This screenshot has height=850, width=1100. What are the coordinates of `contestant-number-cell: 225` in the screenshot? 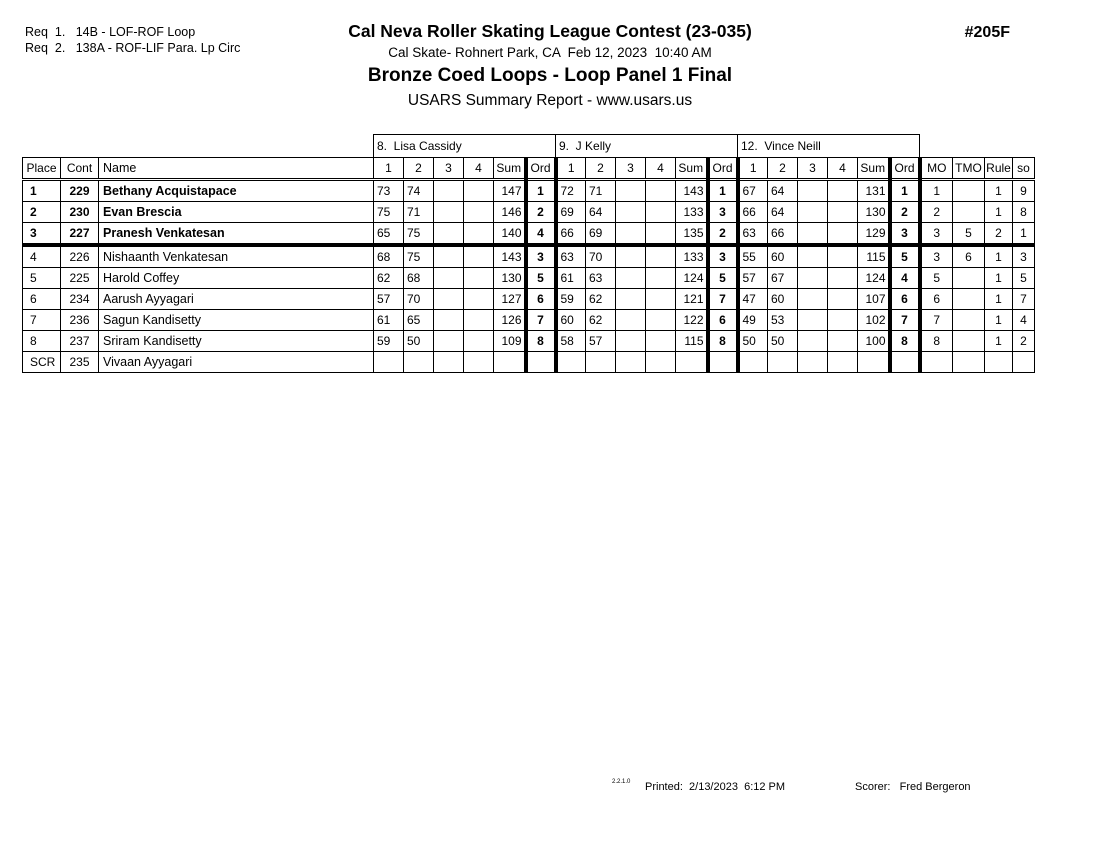 It's located at (79, 278).